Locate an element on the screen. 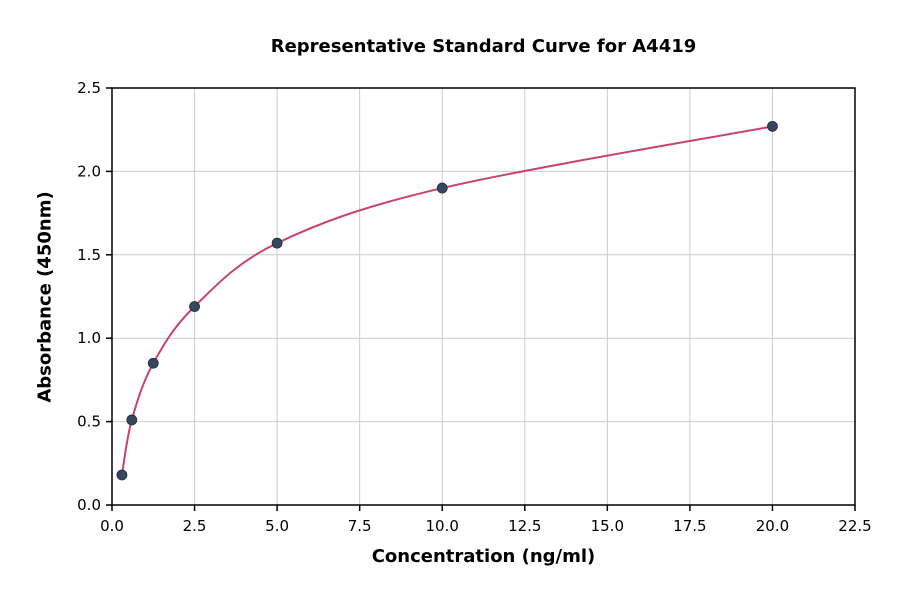  y-tick-label: 2.5 is located at coordinates (89, 88).